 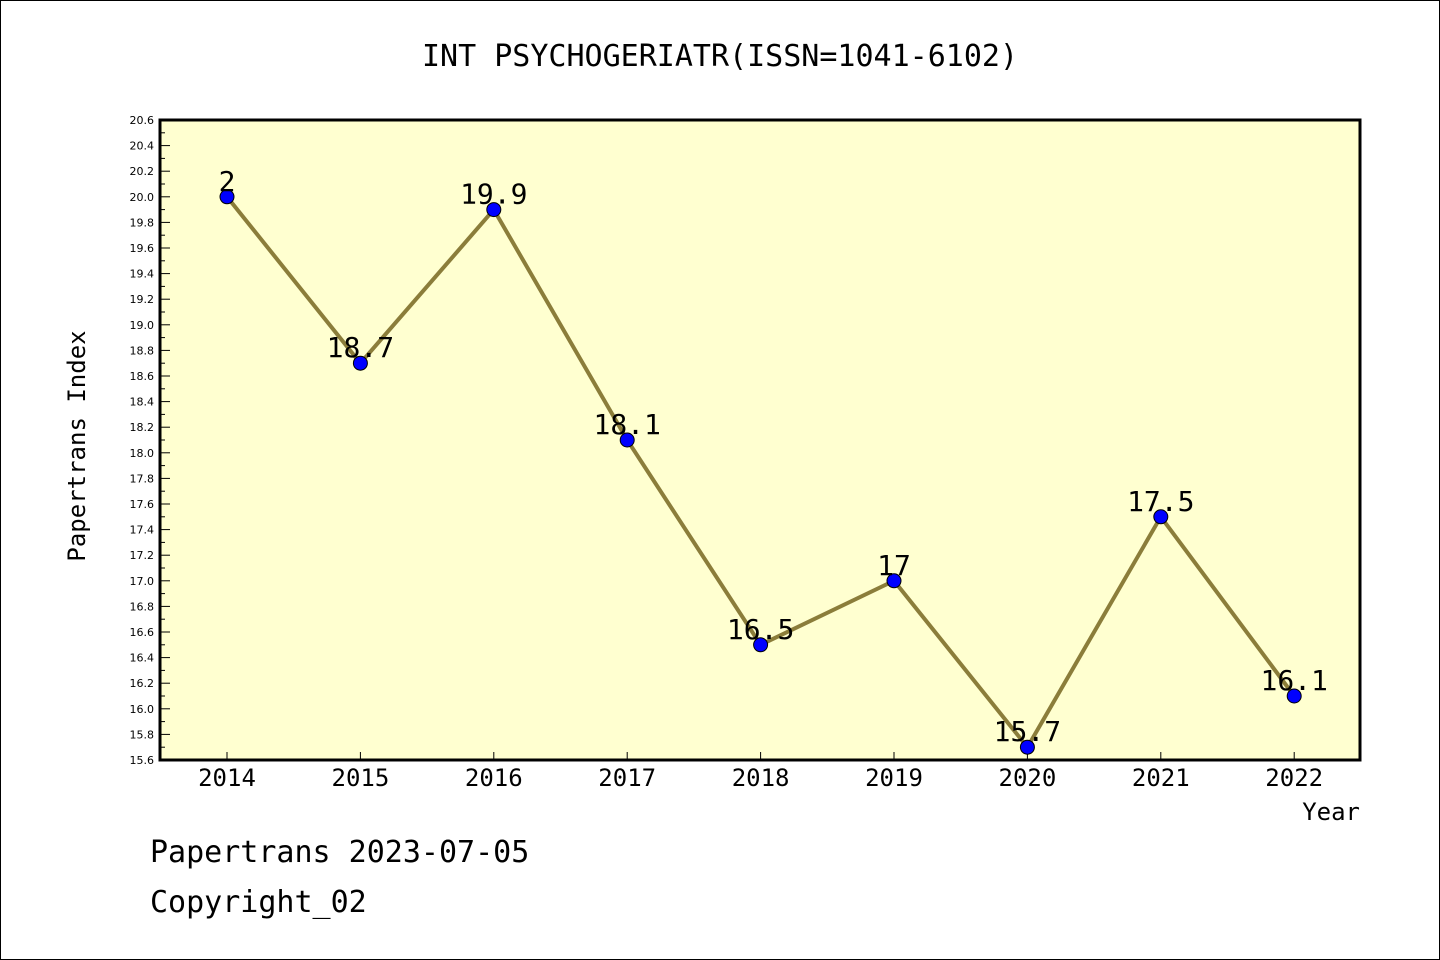 I want to click on footer-date: Papertrans 2023-07-05, so click(x=340, y=852).